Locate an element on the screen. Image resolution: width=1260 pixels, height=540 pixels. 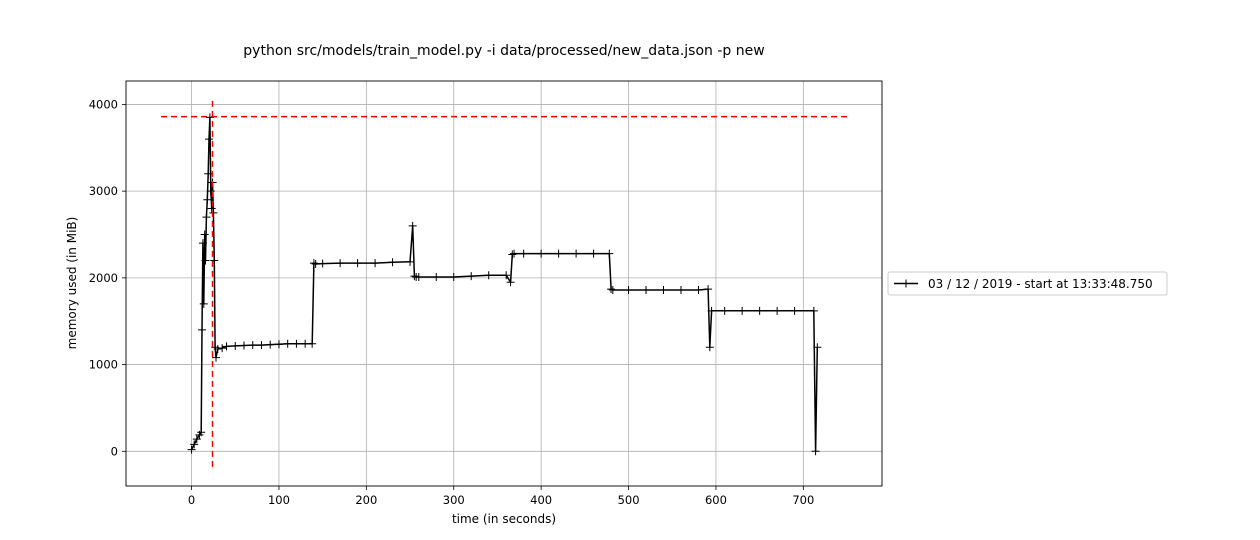
y-axis-label: memory used (in MiB) is located at coordinates (72, 283).